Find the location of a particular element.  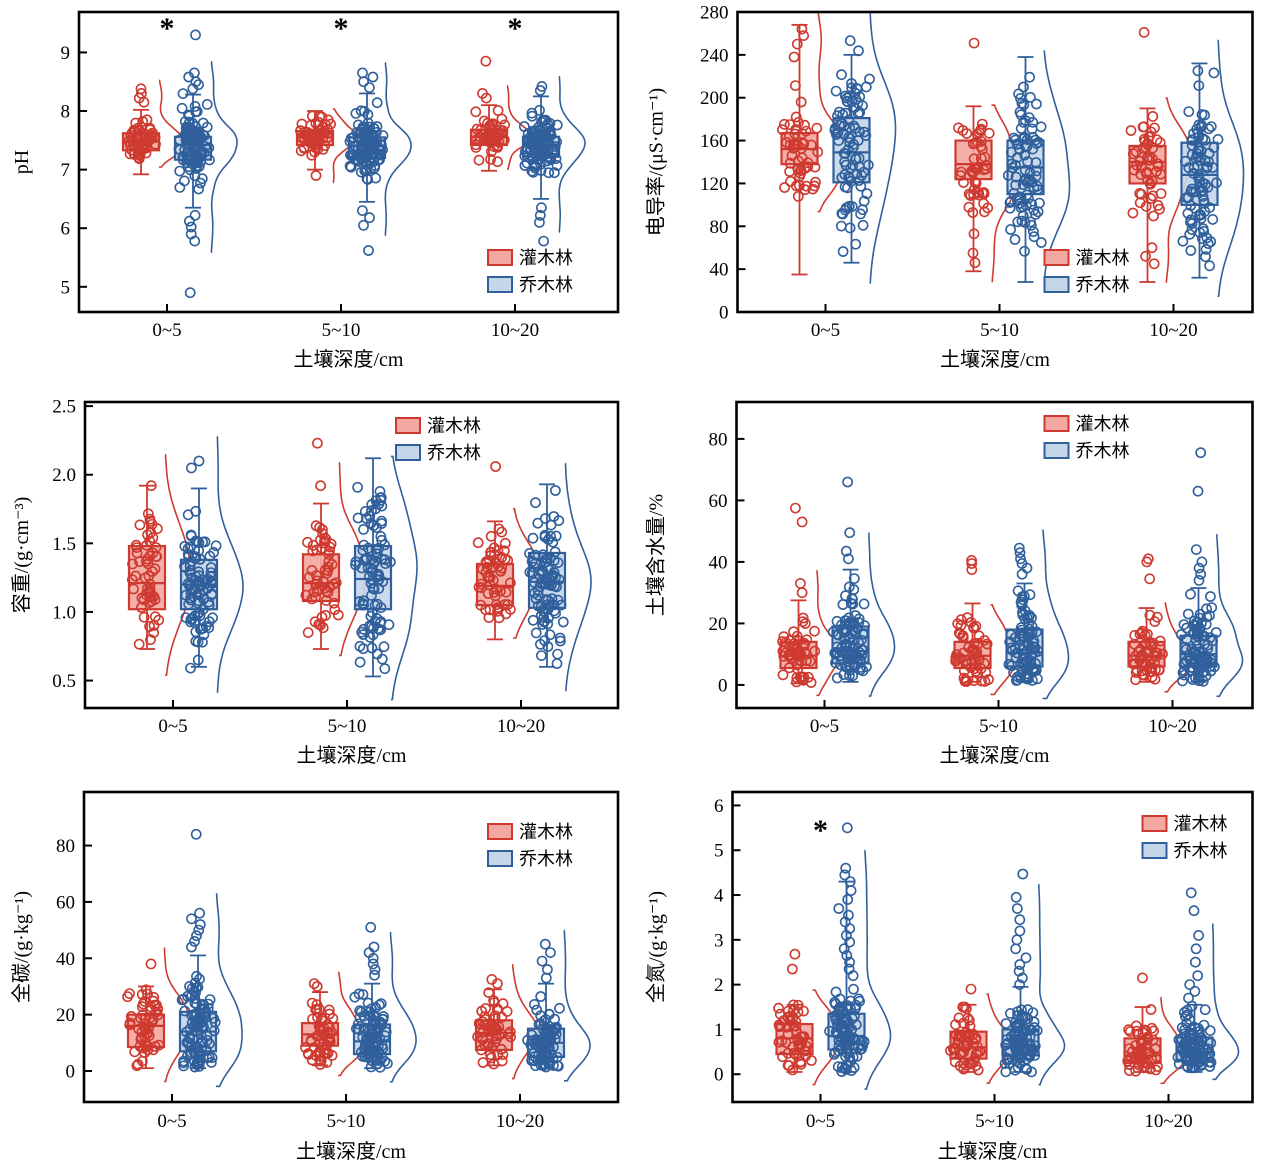

outlier-point-shrub is located at coordinates (972, 563).